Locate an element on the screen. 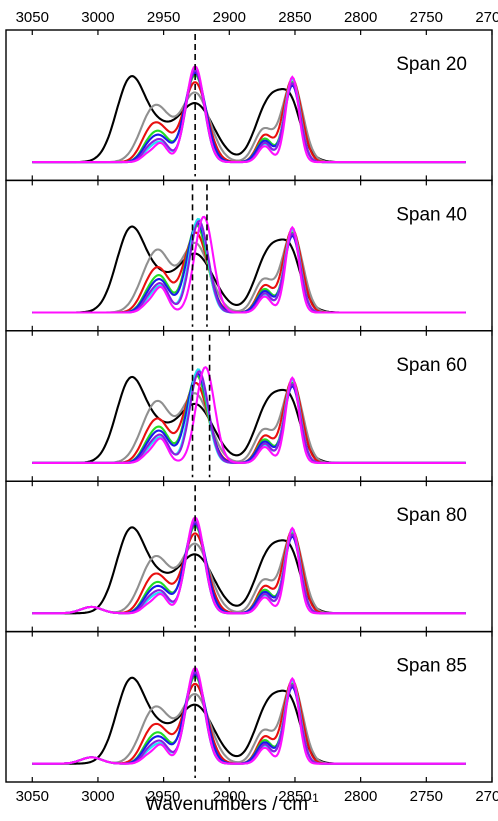  x-tick-label-top: 2850 is located at coordinates (294, 17).